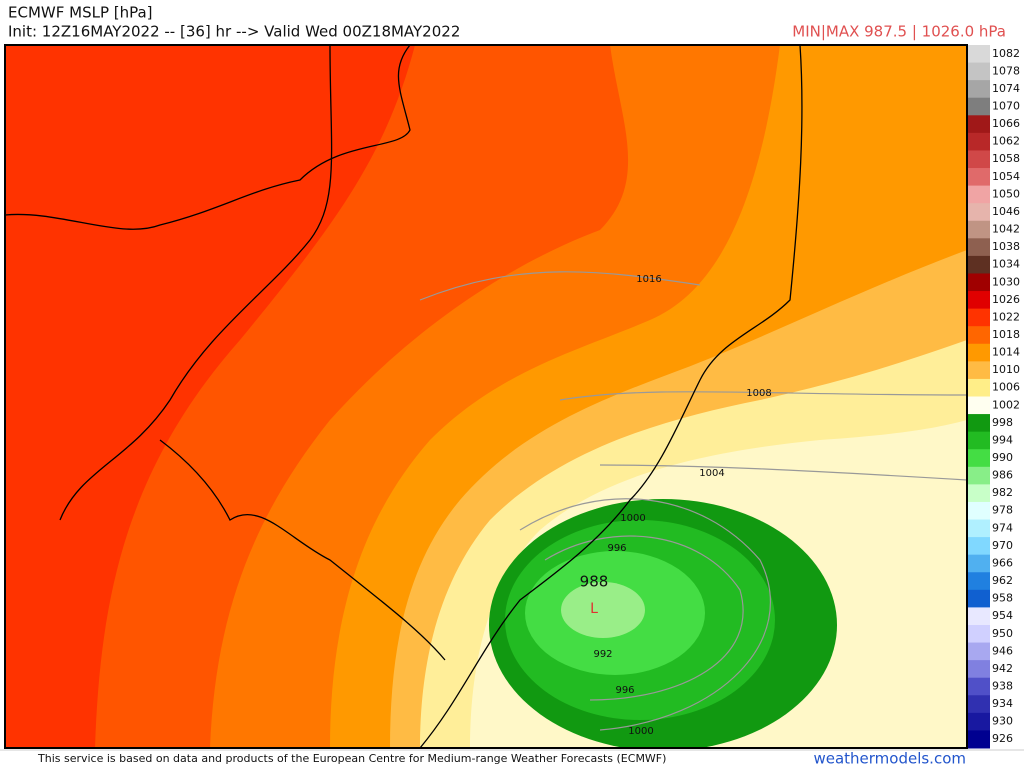  I want to click on colorbar-label: 1042, so click(1006, 229).